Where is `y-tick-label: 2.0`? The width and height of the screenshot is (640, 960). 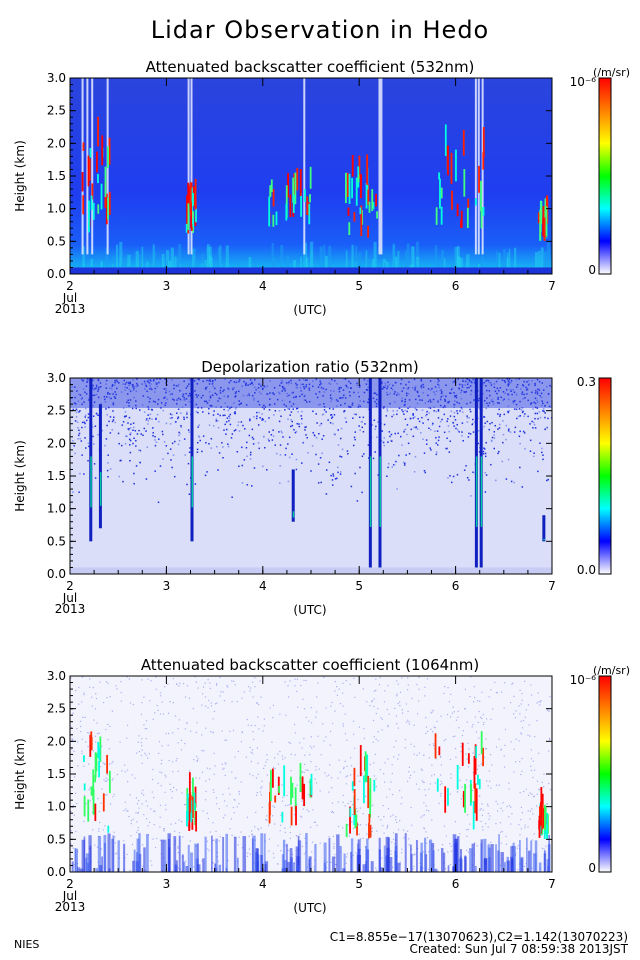
y-tick-label: 2.0 is located at coordinates (56, 741).